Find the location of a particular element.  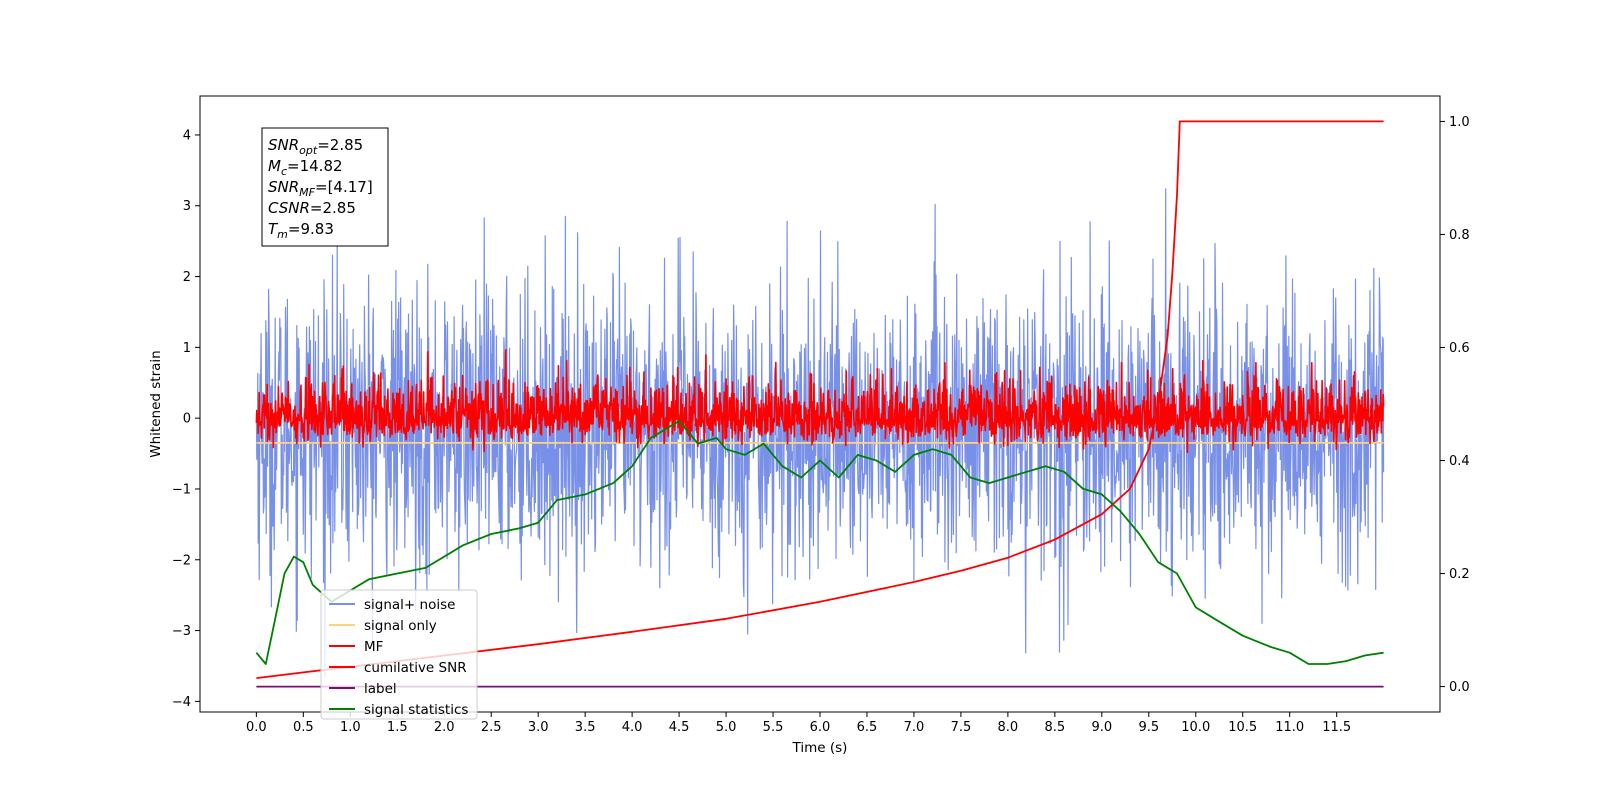

x-axis-label: Time (s) is located at coordinates (820, 748).